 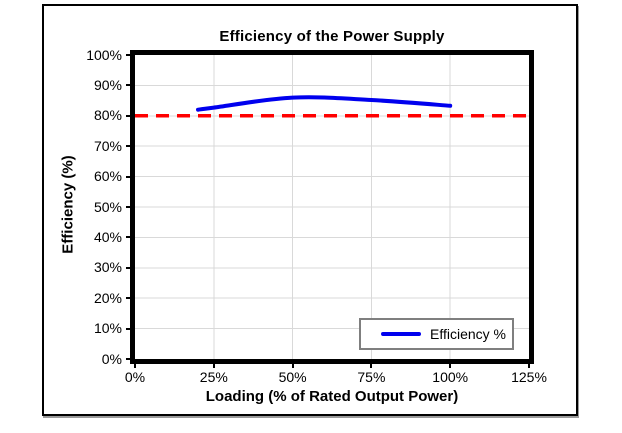 What do you see at coordinates (135, 377) in the screenshot?
I see `x-tick-label: 0%` at bounding box center [135, 377].